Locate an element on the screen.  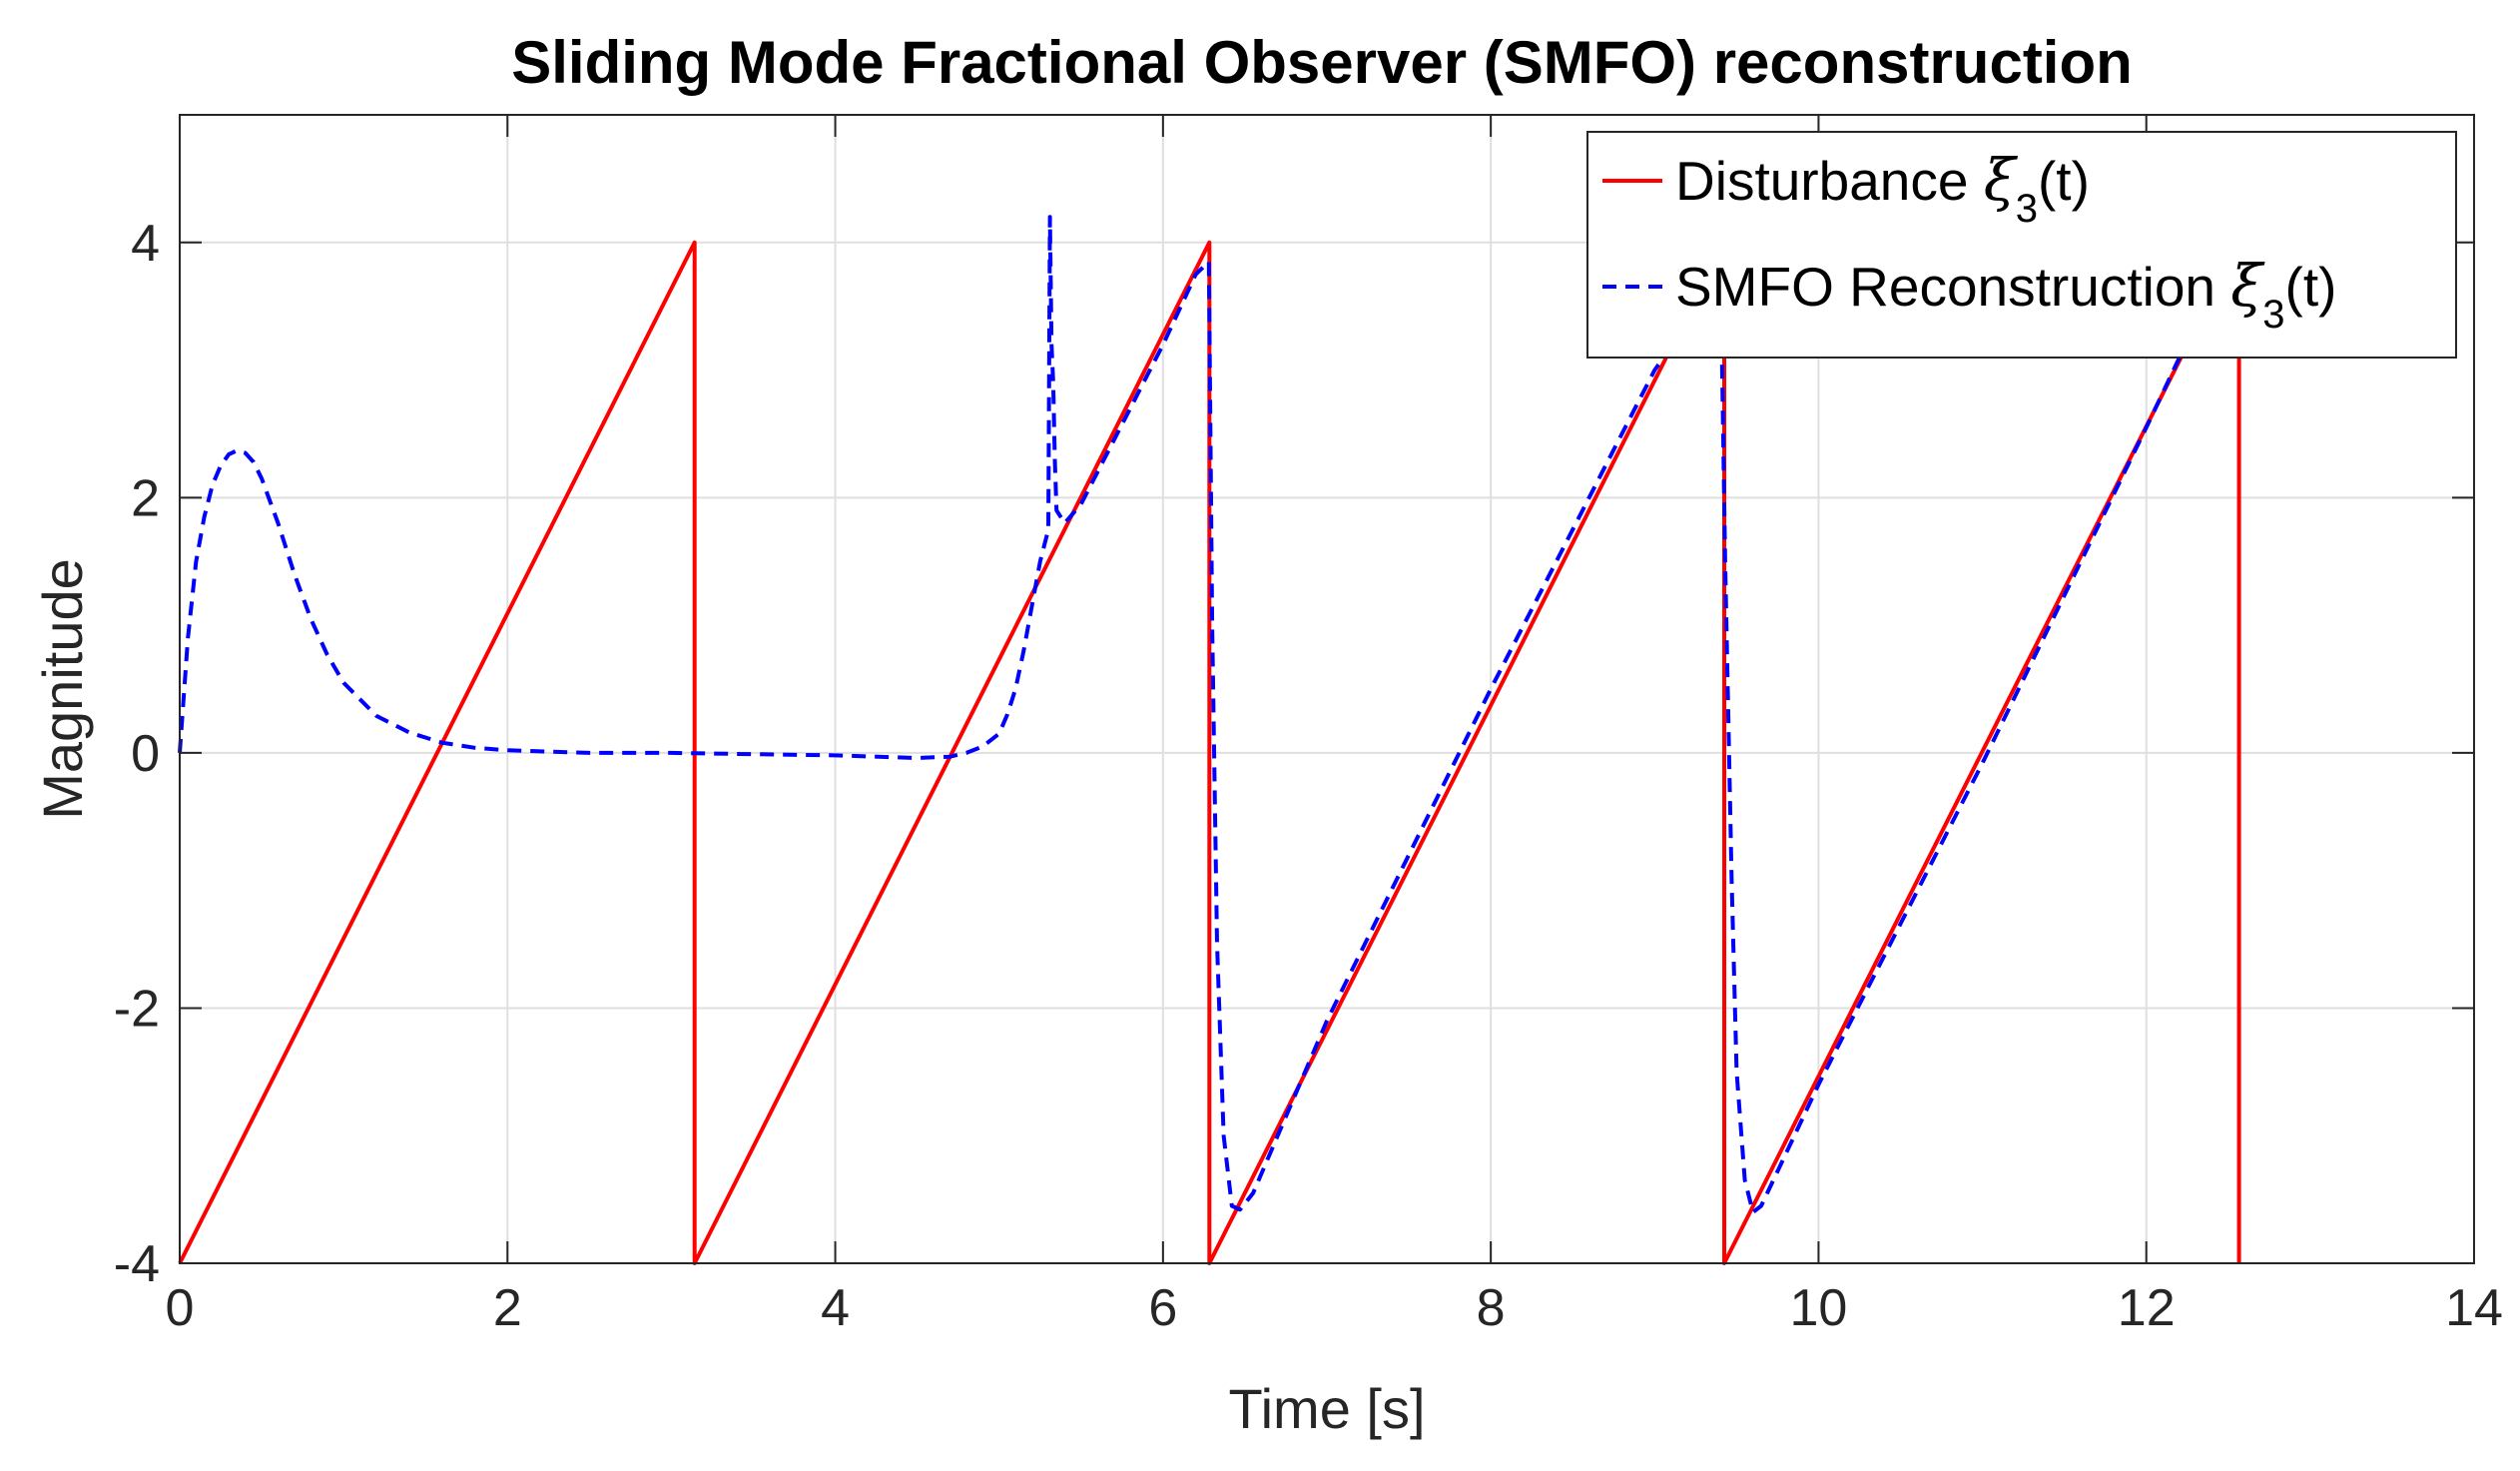
x-tick-label: 8 is located at coordinates (1491, 1308).